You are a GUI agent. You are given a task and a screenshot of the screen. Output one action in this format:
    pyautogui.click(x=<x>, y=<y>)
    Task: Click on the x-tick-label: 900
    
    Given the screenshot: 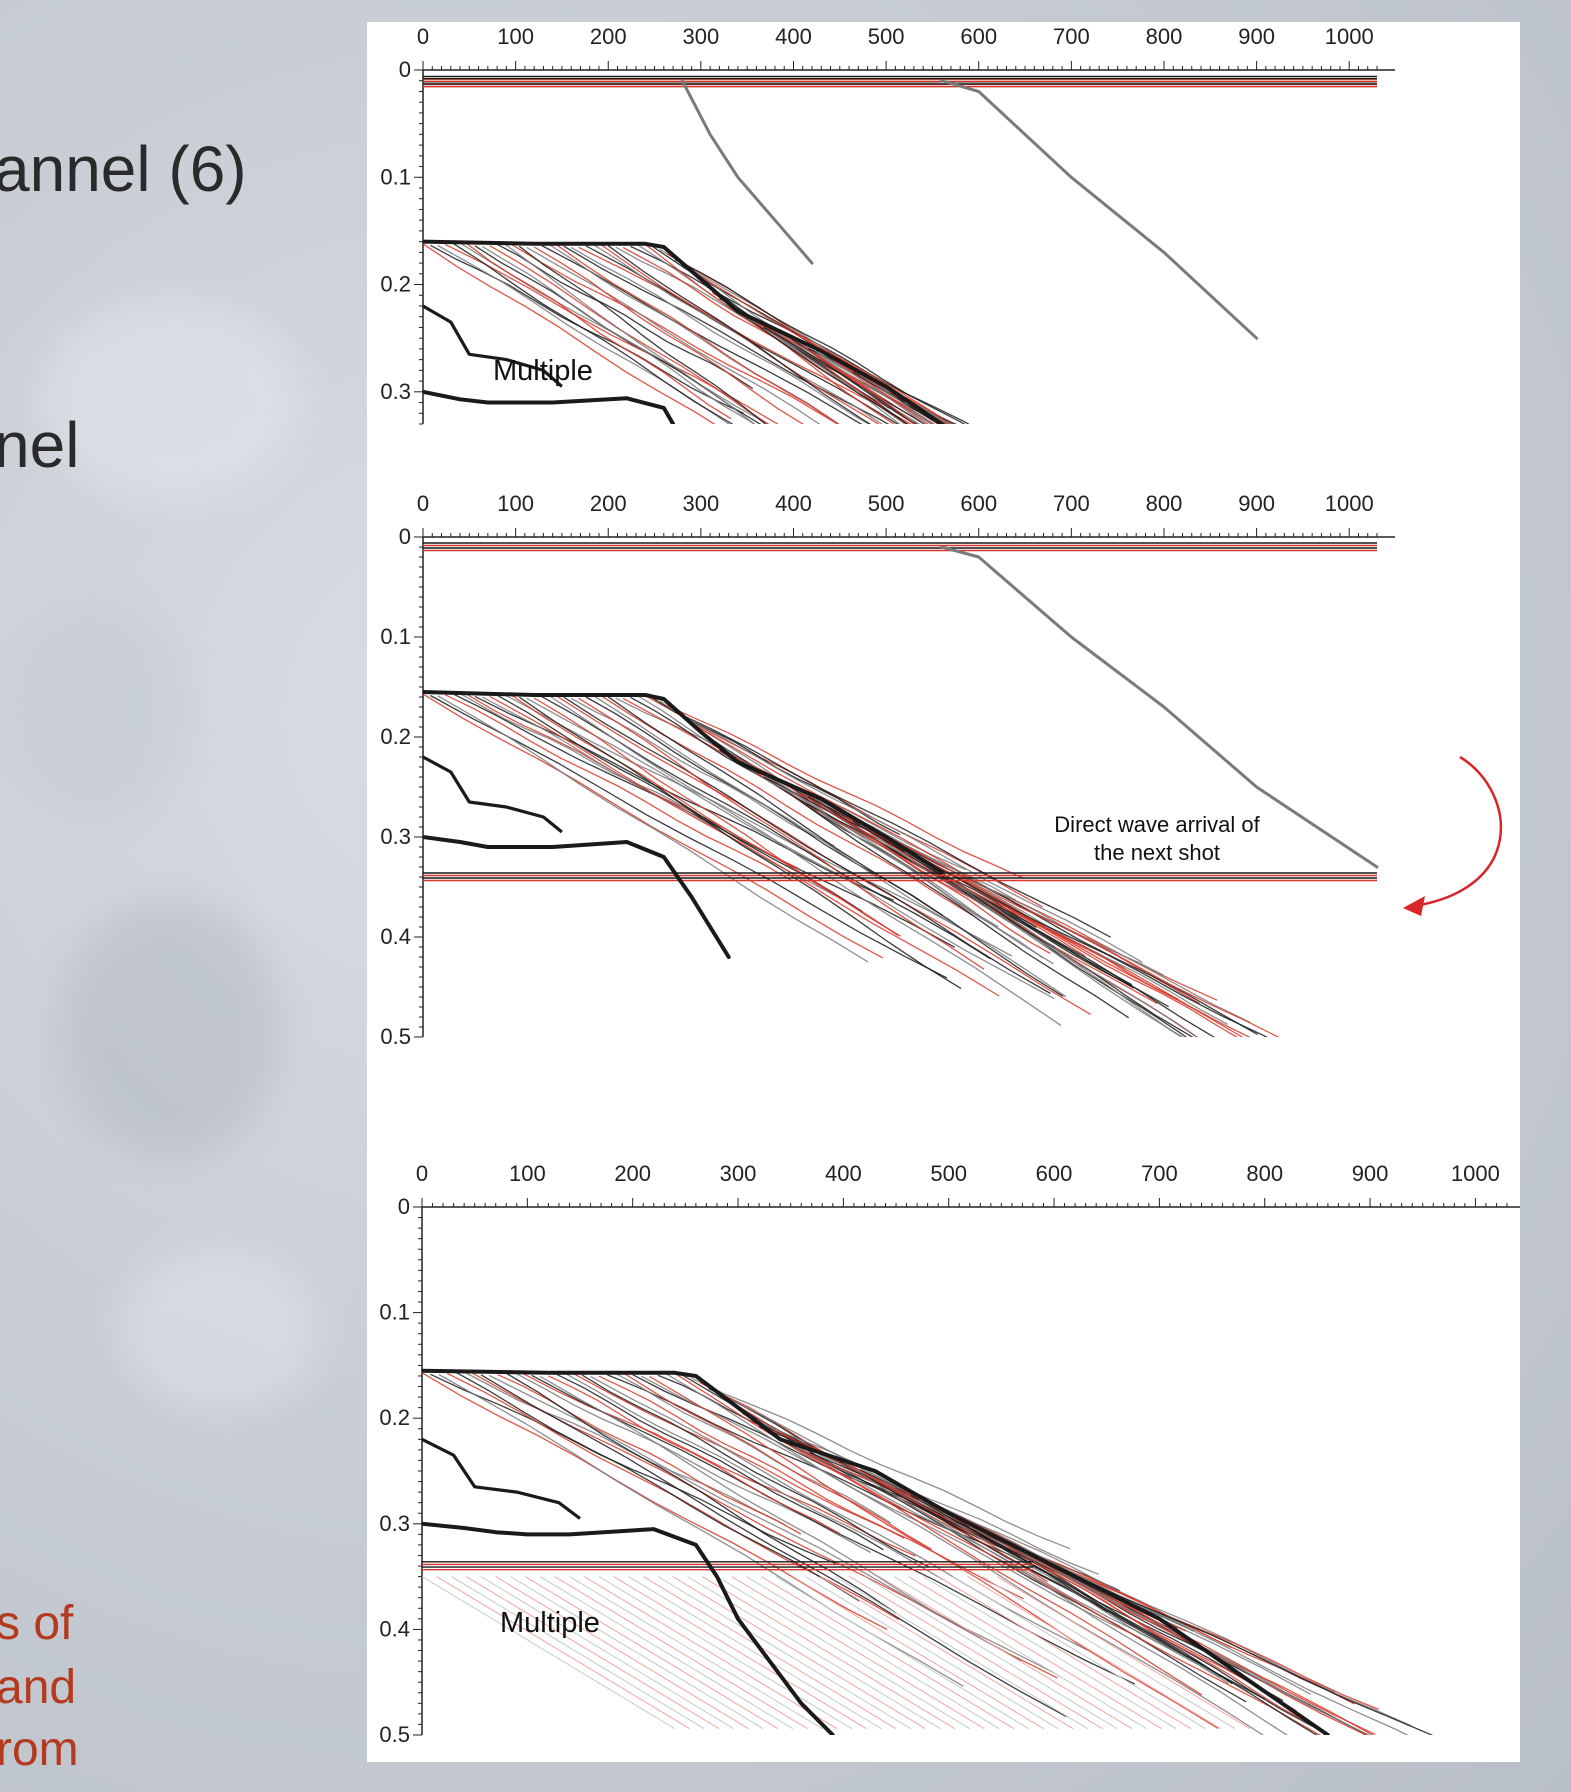 What is the action you would take?
    pyautogui.click(x=1370, y=1173)
    